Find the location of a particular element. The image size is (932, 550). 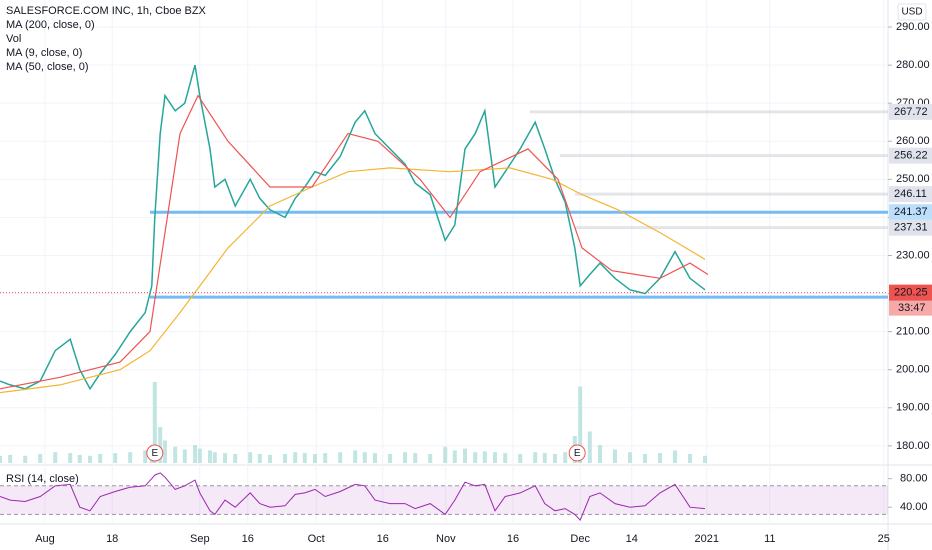

rsi-tick-label: 40.00 is located at coordinates (914, 507).